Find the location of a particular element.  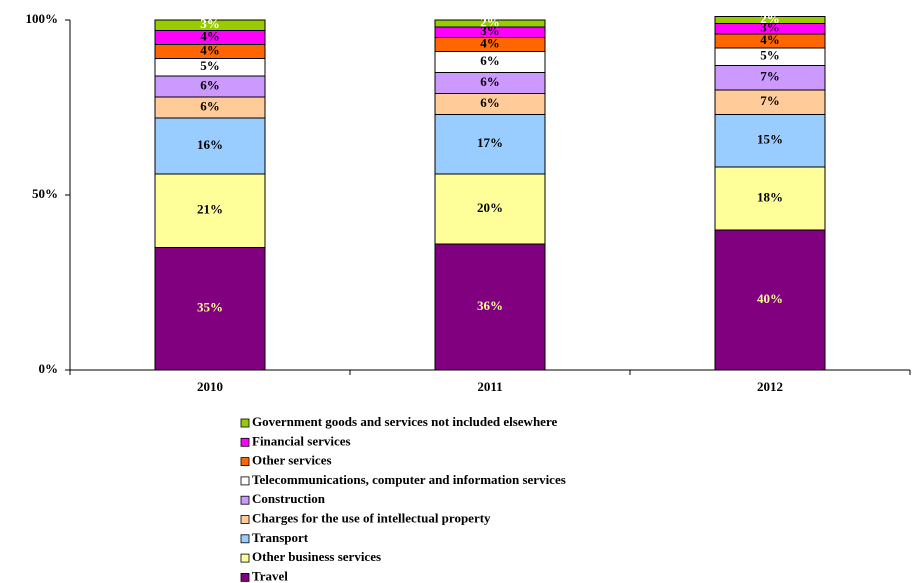

data-label: 18% is located at coordinates (770, 196).